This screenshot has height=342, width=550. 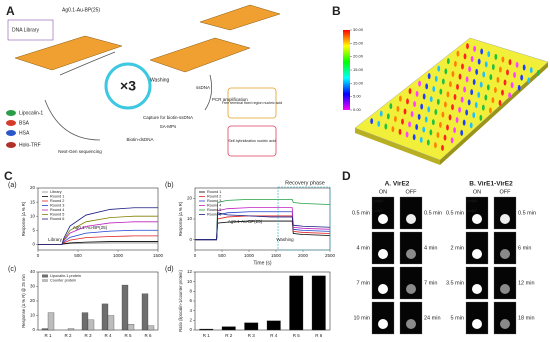 I want to click on legend-label: Library, so click(x=56, y=192).